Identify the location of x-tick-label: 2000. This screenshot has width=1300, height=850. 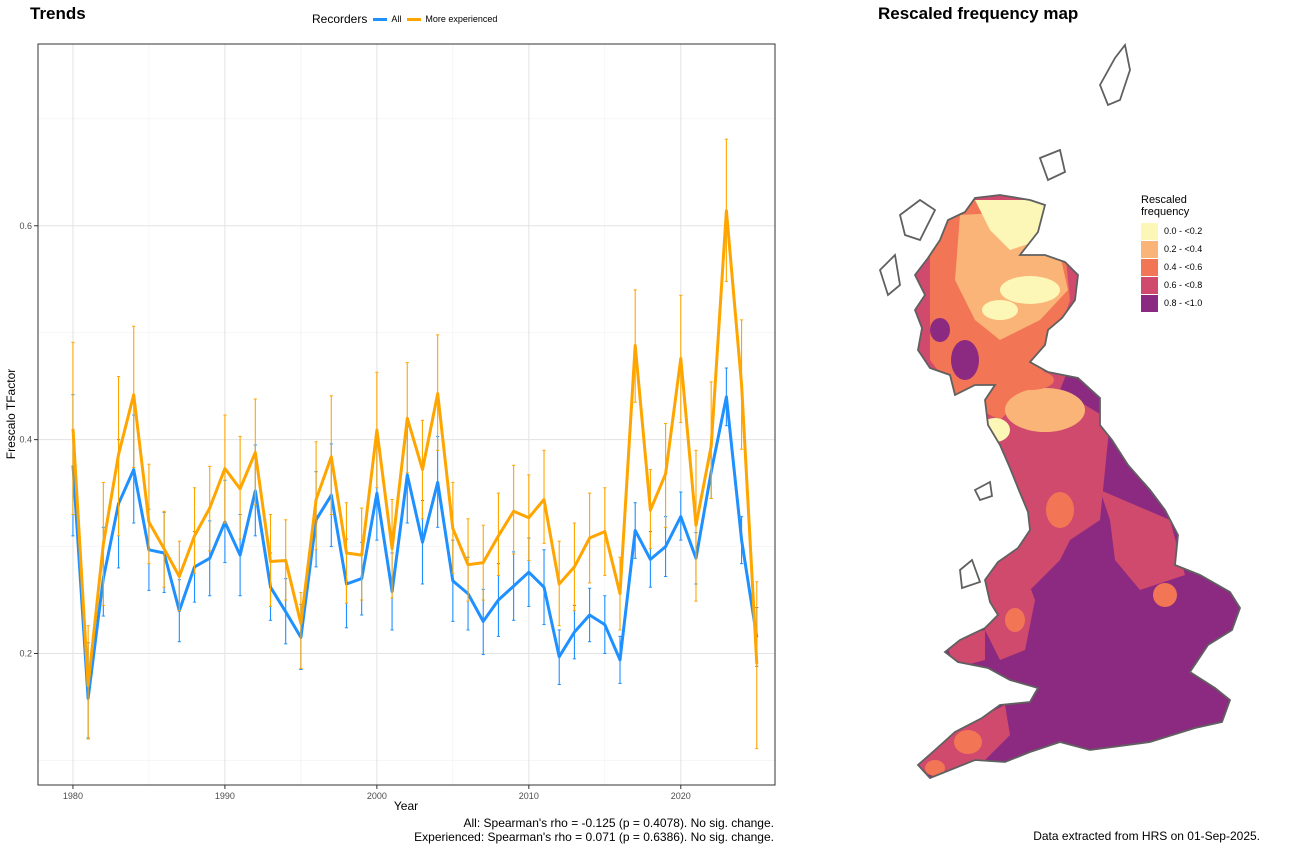
(377, 796).